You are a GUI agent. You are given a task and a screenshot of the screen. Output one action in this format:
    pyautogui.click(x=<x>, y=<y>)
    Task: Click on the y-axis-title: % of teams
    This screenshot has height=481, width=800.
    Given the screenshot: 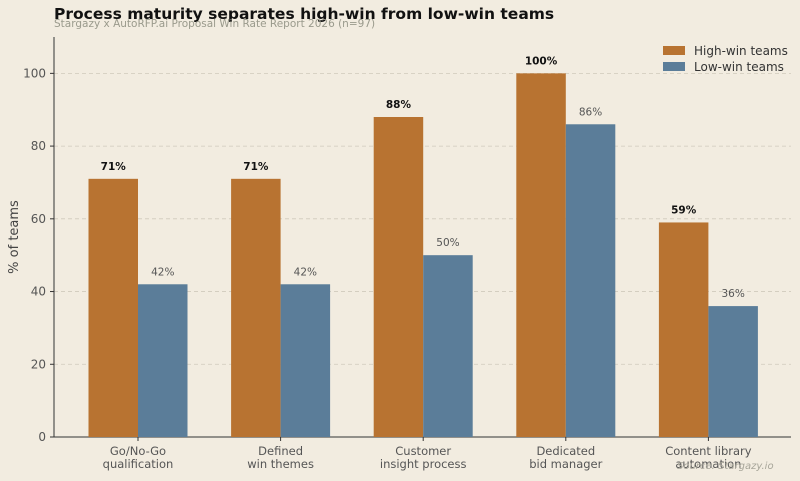 What is the action you would take?
    pyautogui.click(x=14, y=237)
    